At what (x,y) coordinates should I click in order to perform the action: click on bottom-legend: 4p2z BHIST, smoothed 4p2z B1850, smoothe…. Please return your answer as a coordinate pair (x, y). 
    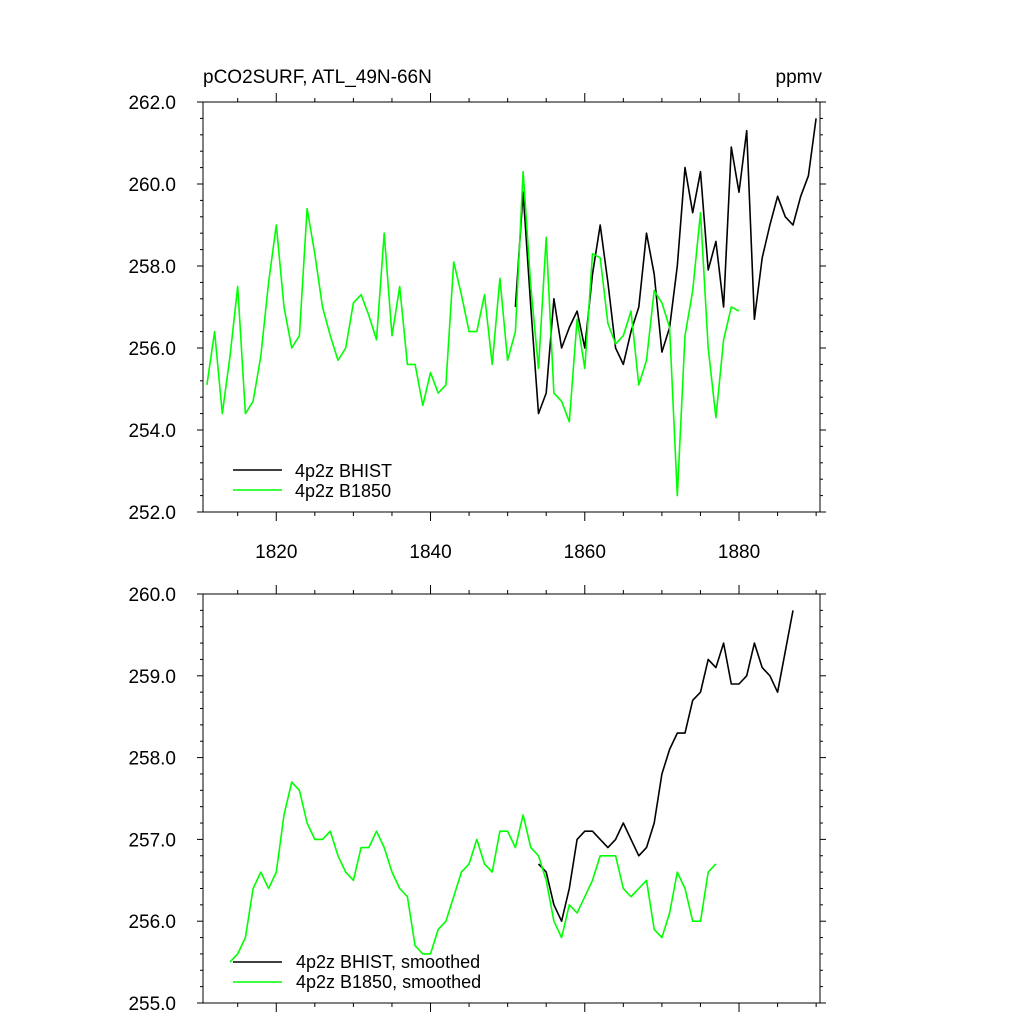
    Looking at the image, I should click on (357, 972).